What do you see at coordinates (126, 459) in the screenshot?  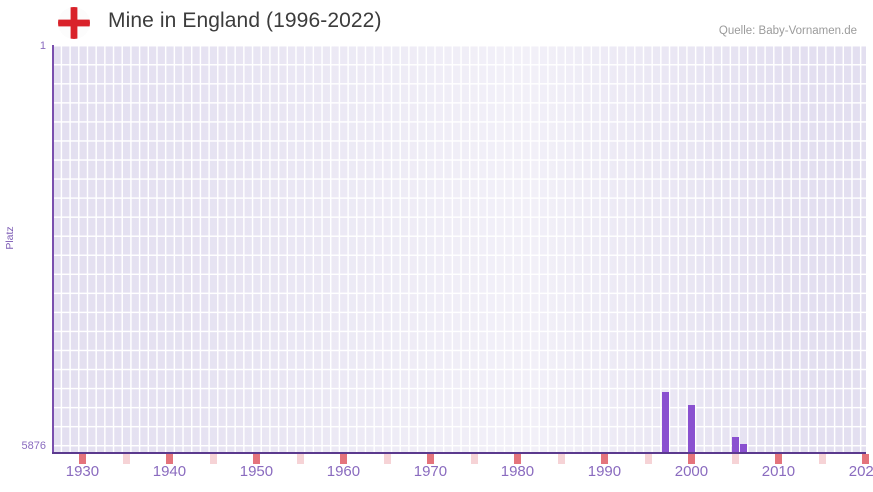 I see `x-tick-chip-1935` at bounding box center [126, 459].